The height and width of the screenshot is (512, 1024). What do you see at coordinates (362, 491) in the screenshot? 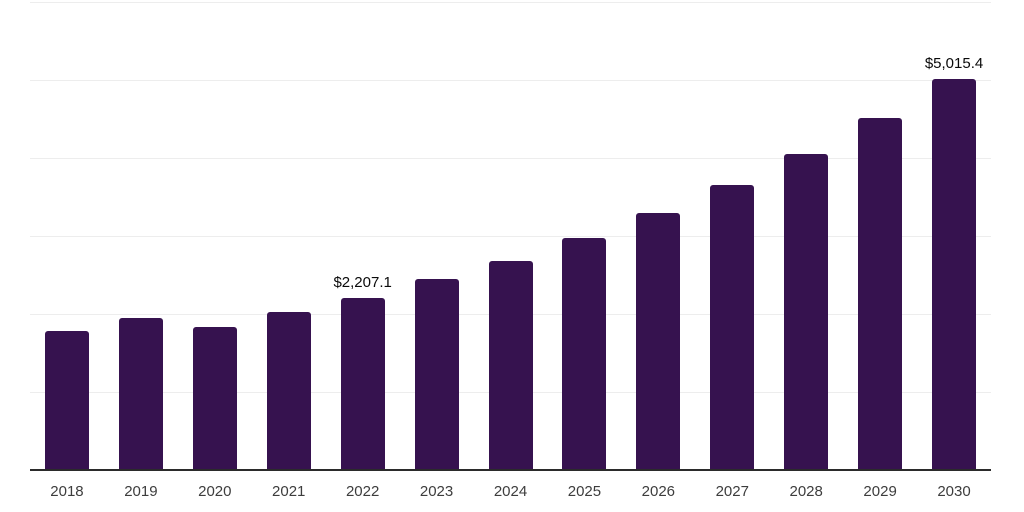
I see `x-tick-label-2022: 2022` at bounding box center [362, 491].